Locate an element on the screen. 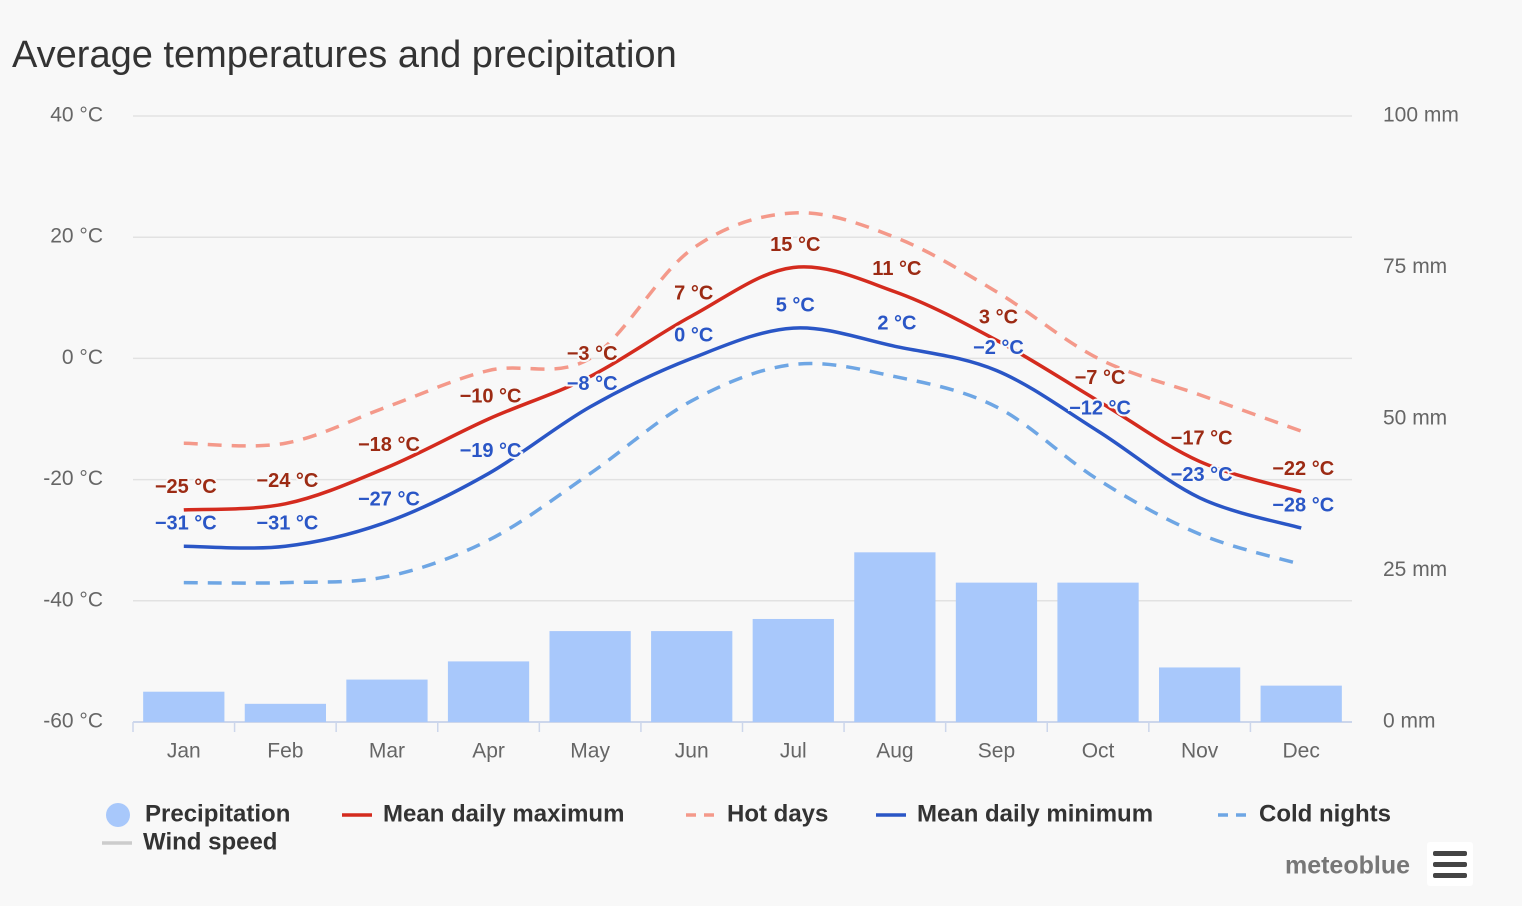 This screenshot has width=1522, height=906. data-label: 0 °C is located at coordinates (693, 336).